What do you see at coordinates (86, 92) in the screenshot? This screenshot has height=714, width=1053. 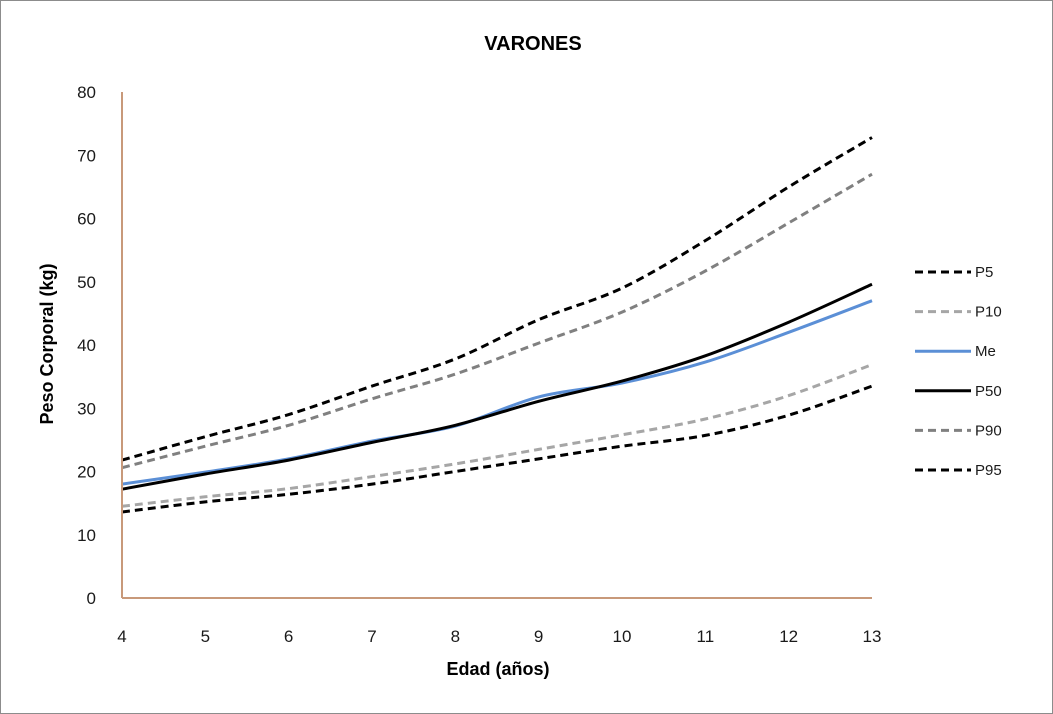 I see `y-tick-label: 80` at bounding box center [86, 92].